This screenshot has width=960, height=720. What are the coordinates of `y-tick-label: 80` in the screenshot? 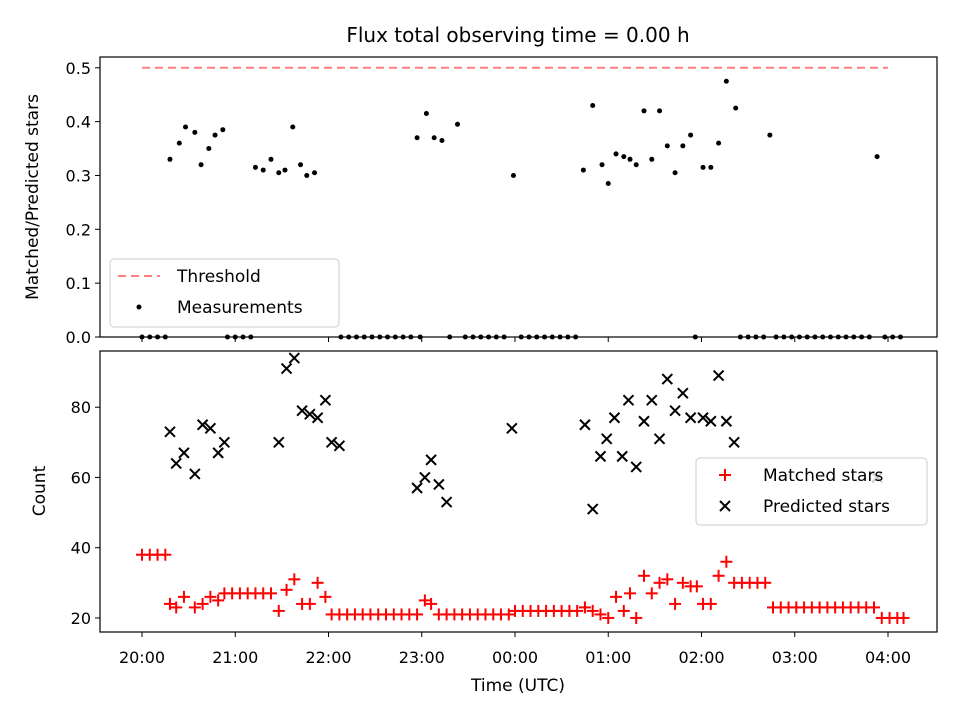 It's located at (81, 407).